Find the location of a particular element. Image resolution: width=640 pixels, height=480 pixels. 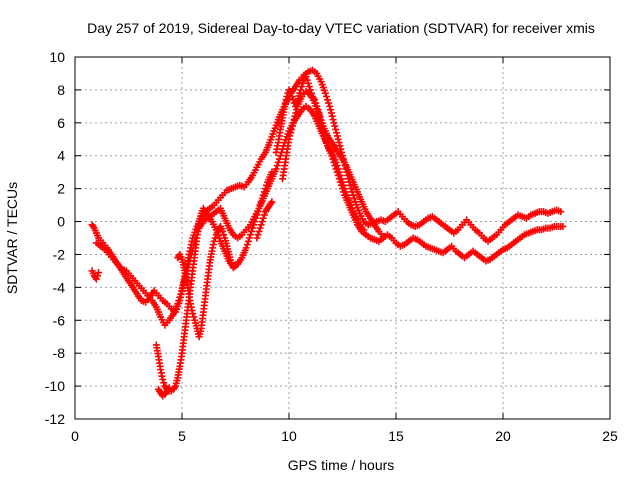

x-tick-label: 5 is located at coordinates (182, 436).